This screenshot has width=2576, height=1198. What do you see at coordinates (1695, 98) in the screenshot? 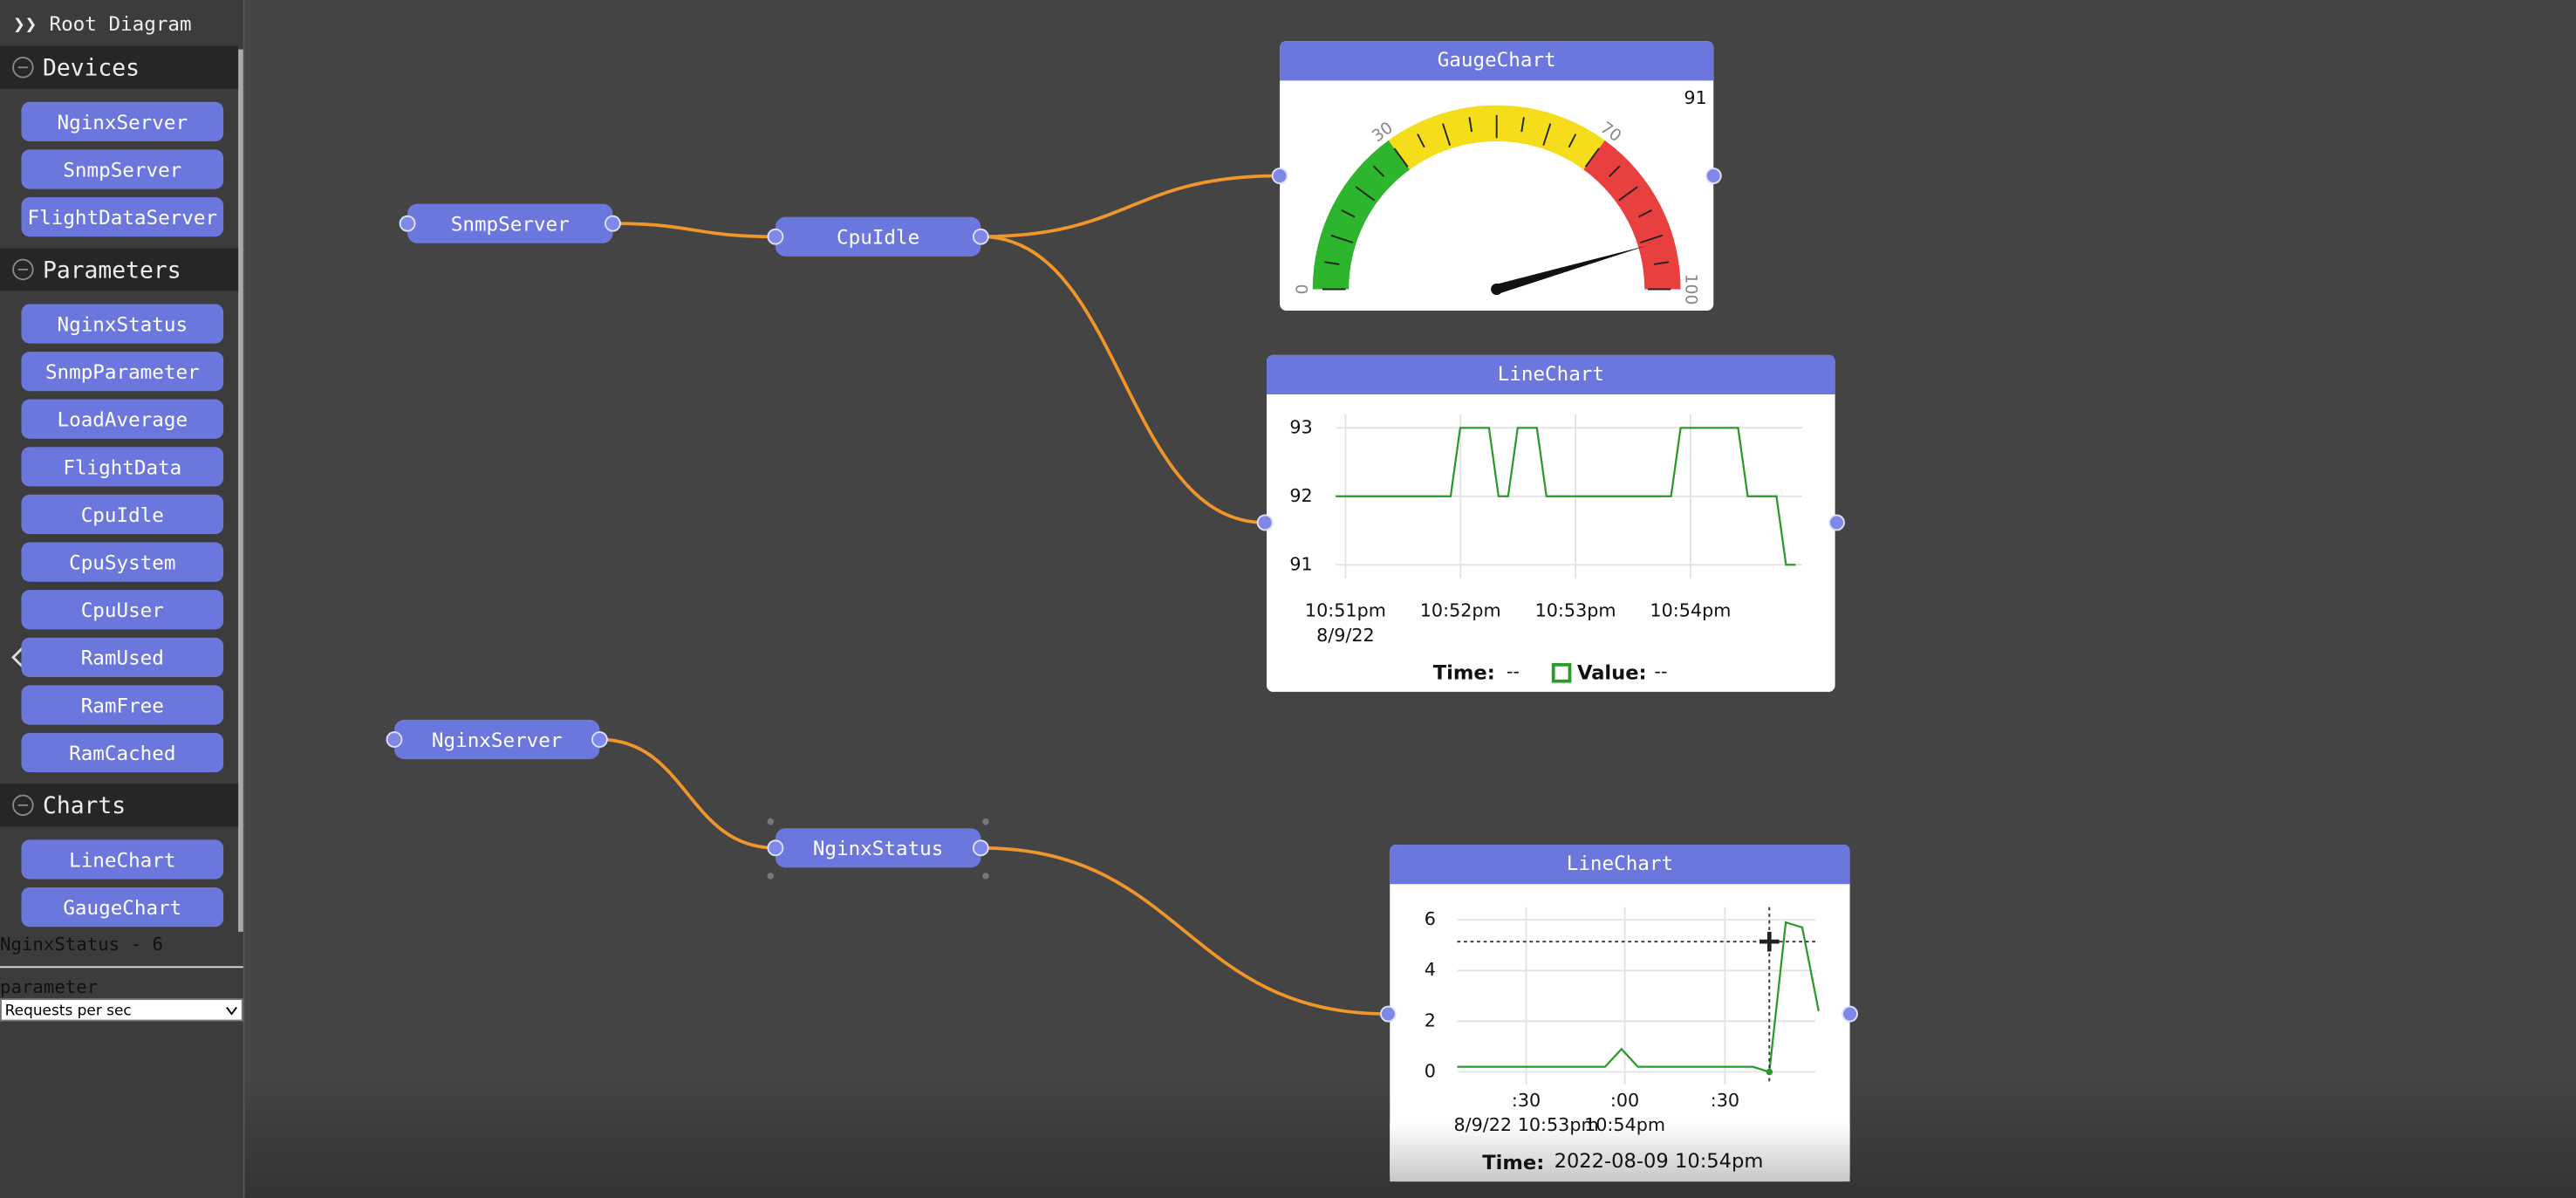
I see `gauge-value: 91` at bounding box center [1695, 98].